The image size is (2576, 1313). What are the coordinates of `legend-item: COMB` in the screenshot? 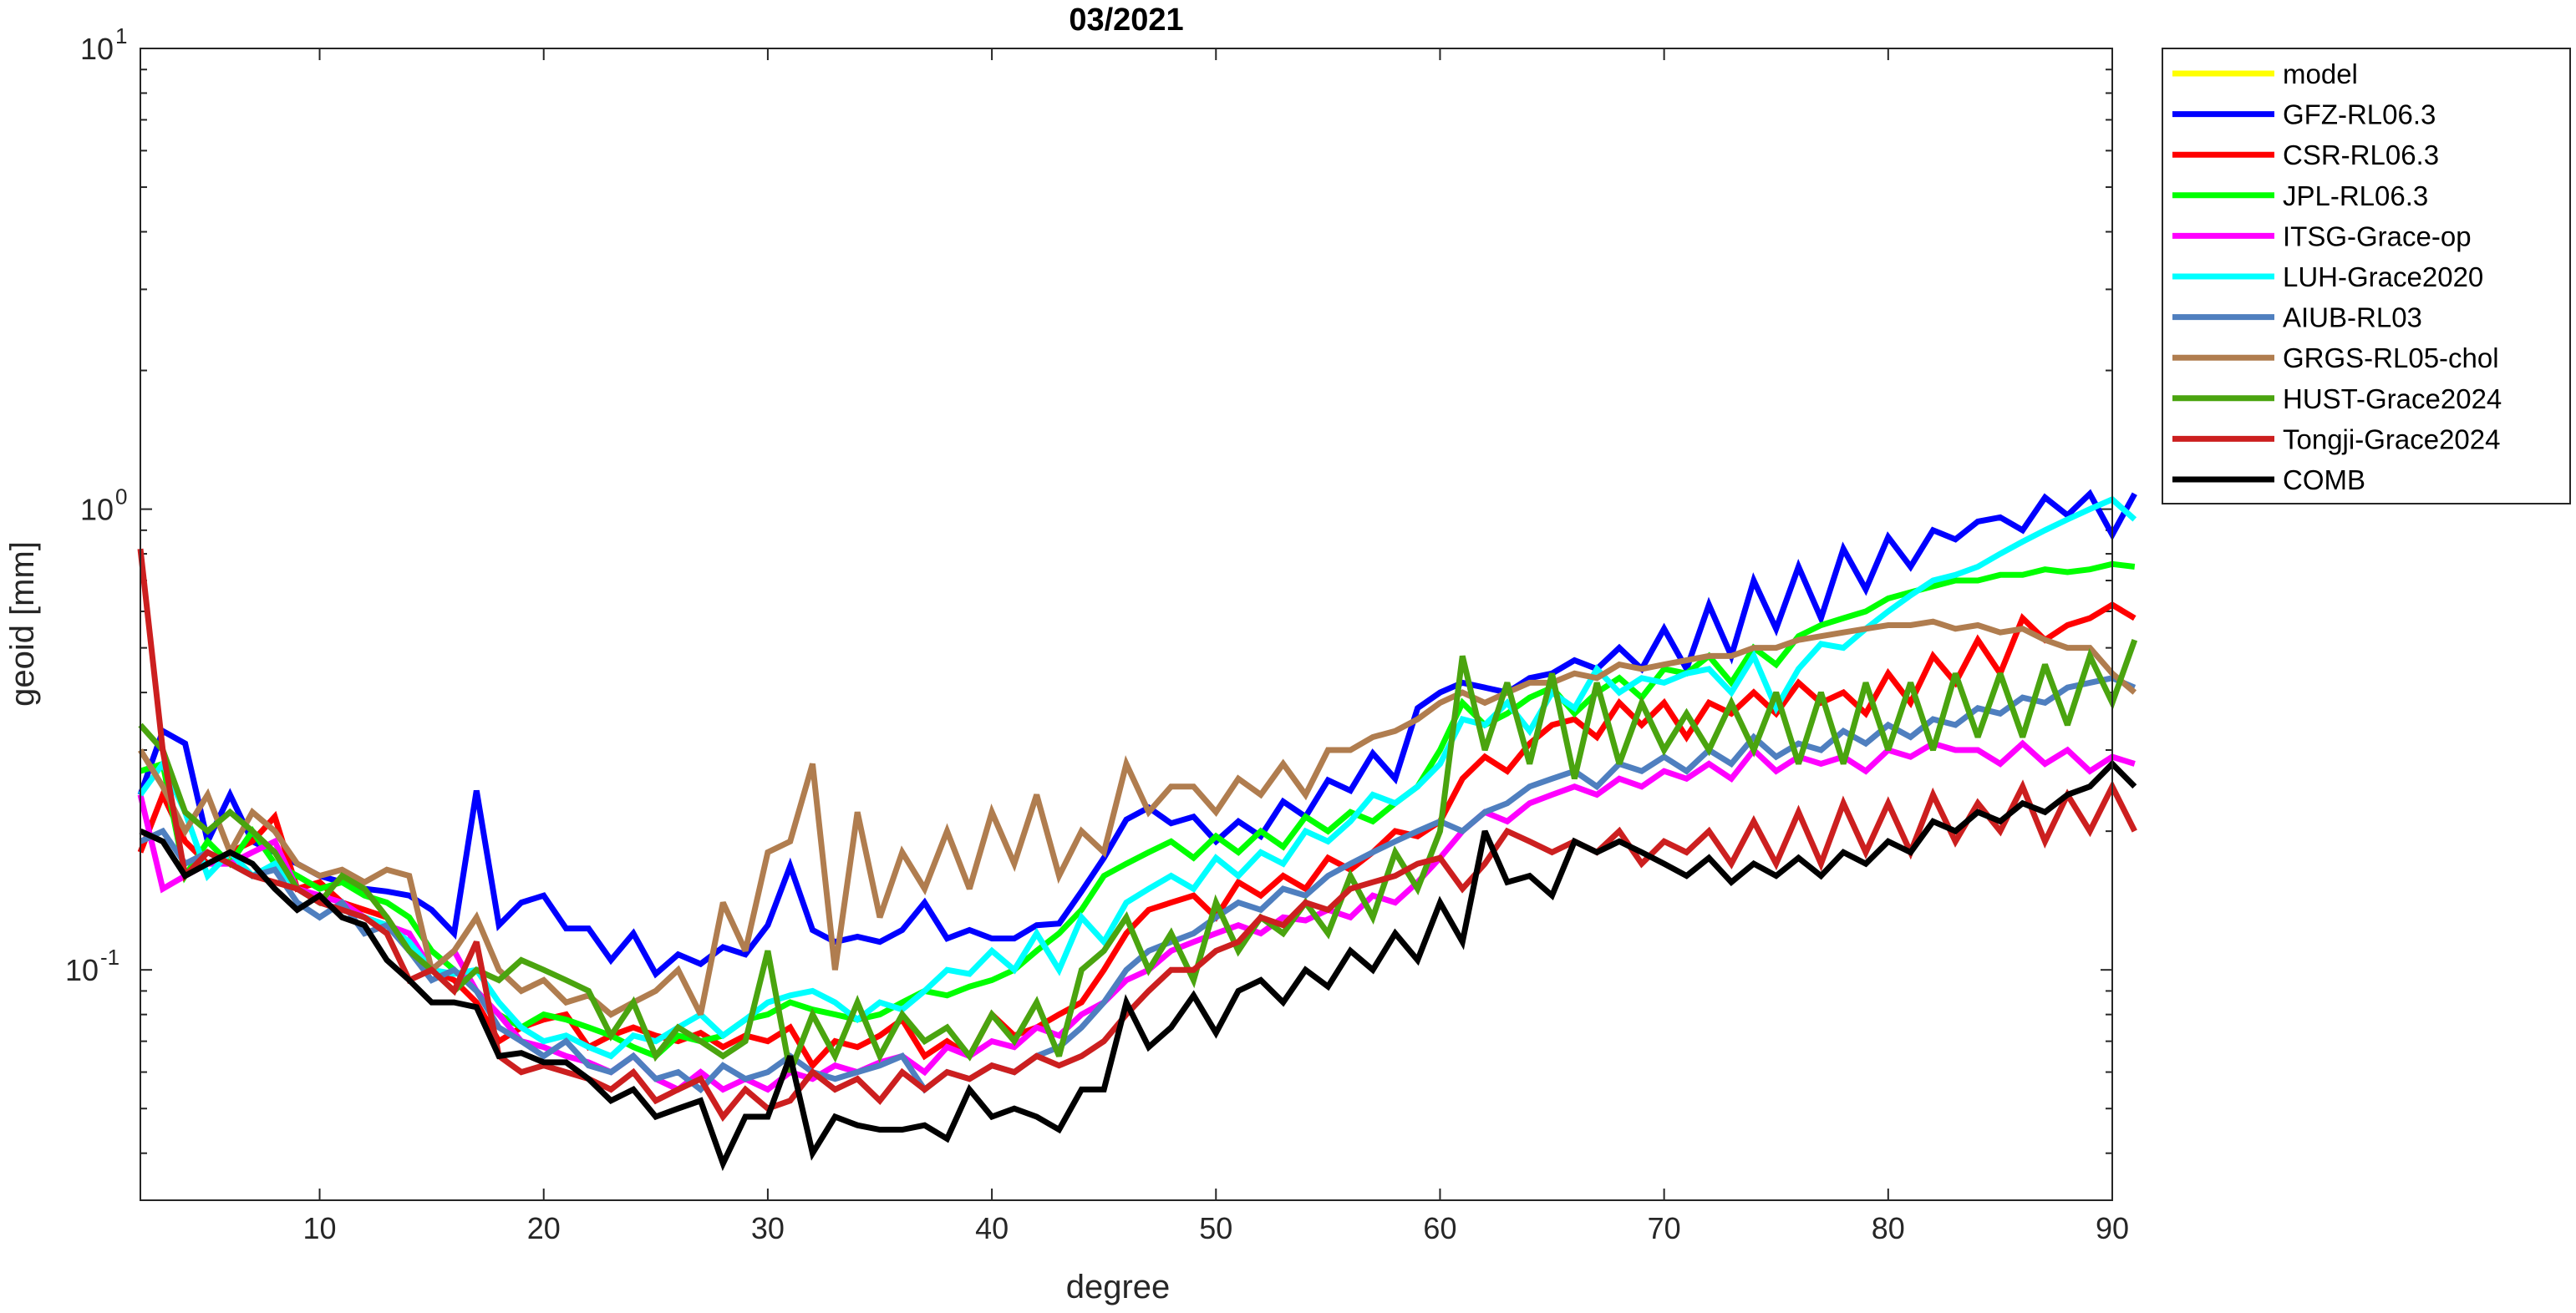 It's located at (2268, 480).